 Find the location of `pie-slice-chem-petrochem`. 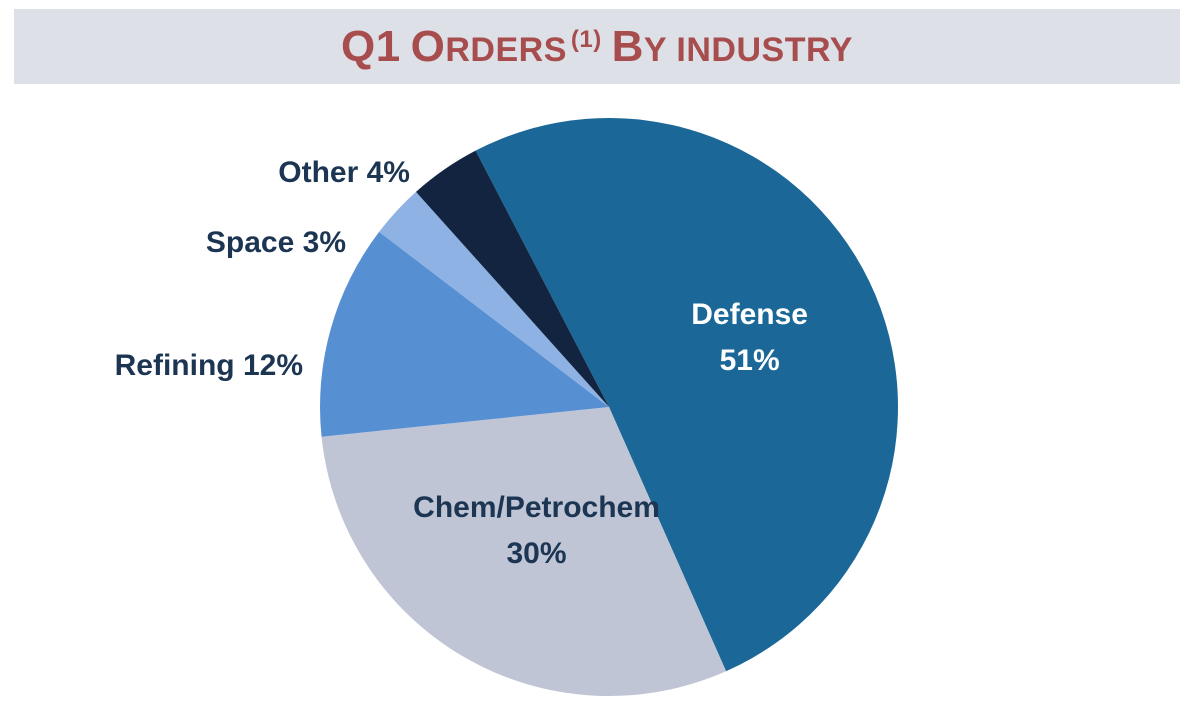

pie-slice-chem-petrochem is located at coordinates (524, 552).